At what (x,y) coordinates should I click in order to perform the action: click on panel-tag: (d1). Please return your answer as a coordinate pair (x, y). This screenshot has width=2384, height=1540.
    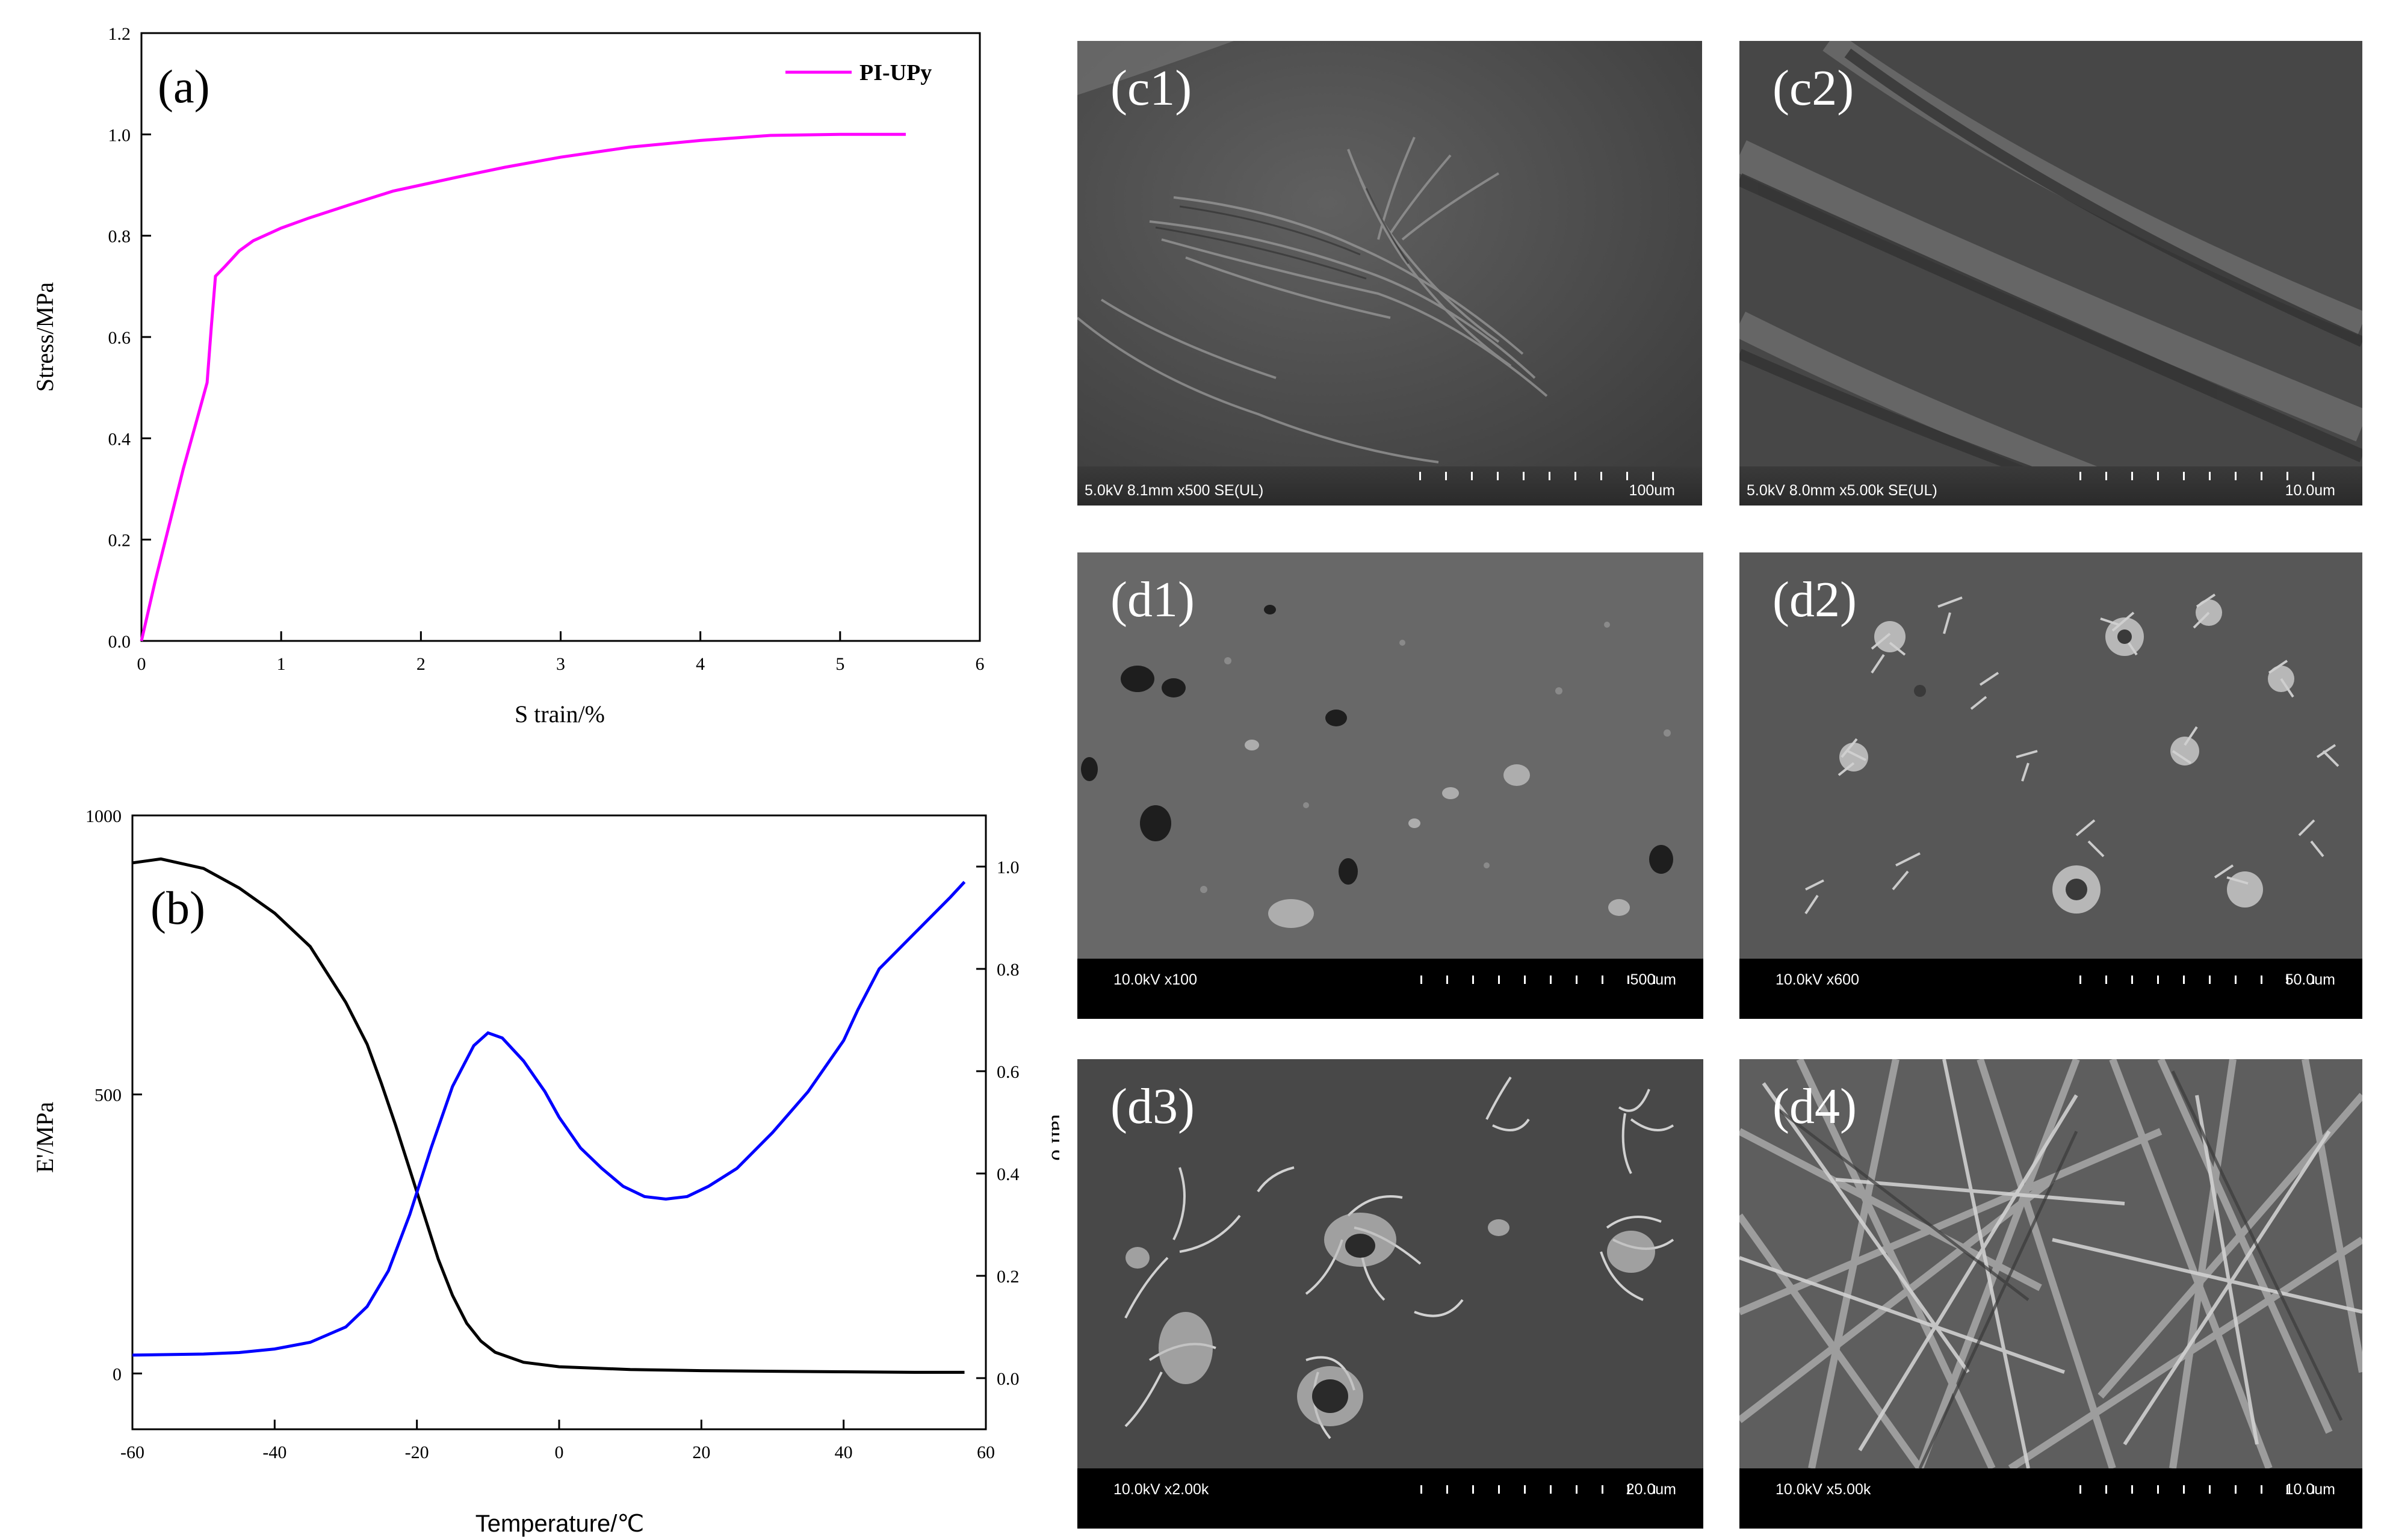
    Looking at the image, I should click on (1152, 600).